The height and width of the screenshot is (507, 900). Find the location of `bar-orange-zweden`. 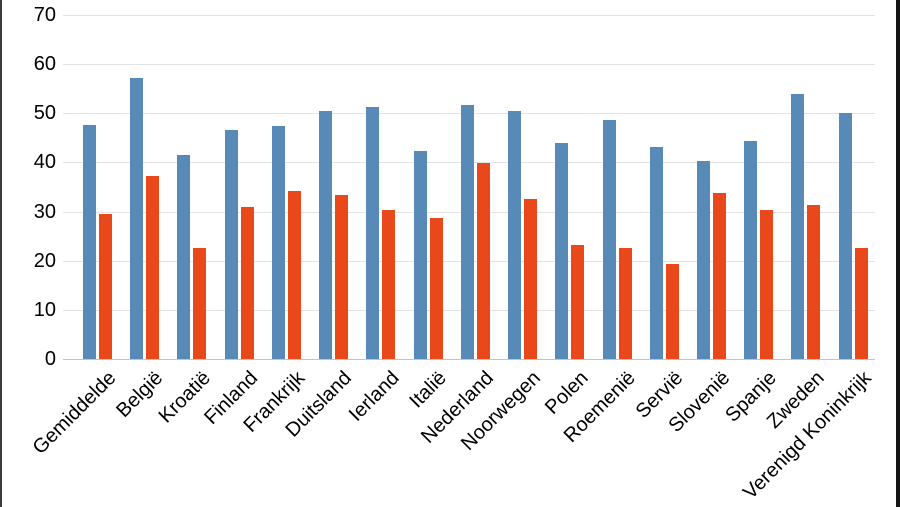

bar-orange-zweden is located at coordinates (813, 282).